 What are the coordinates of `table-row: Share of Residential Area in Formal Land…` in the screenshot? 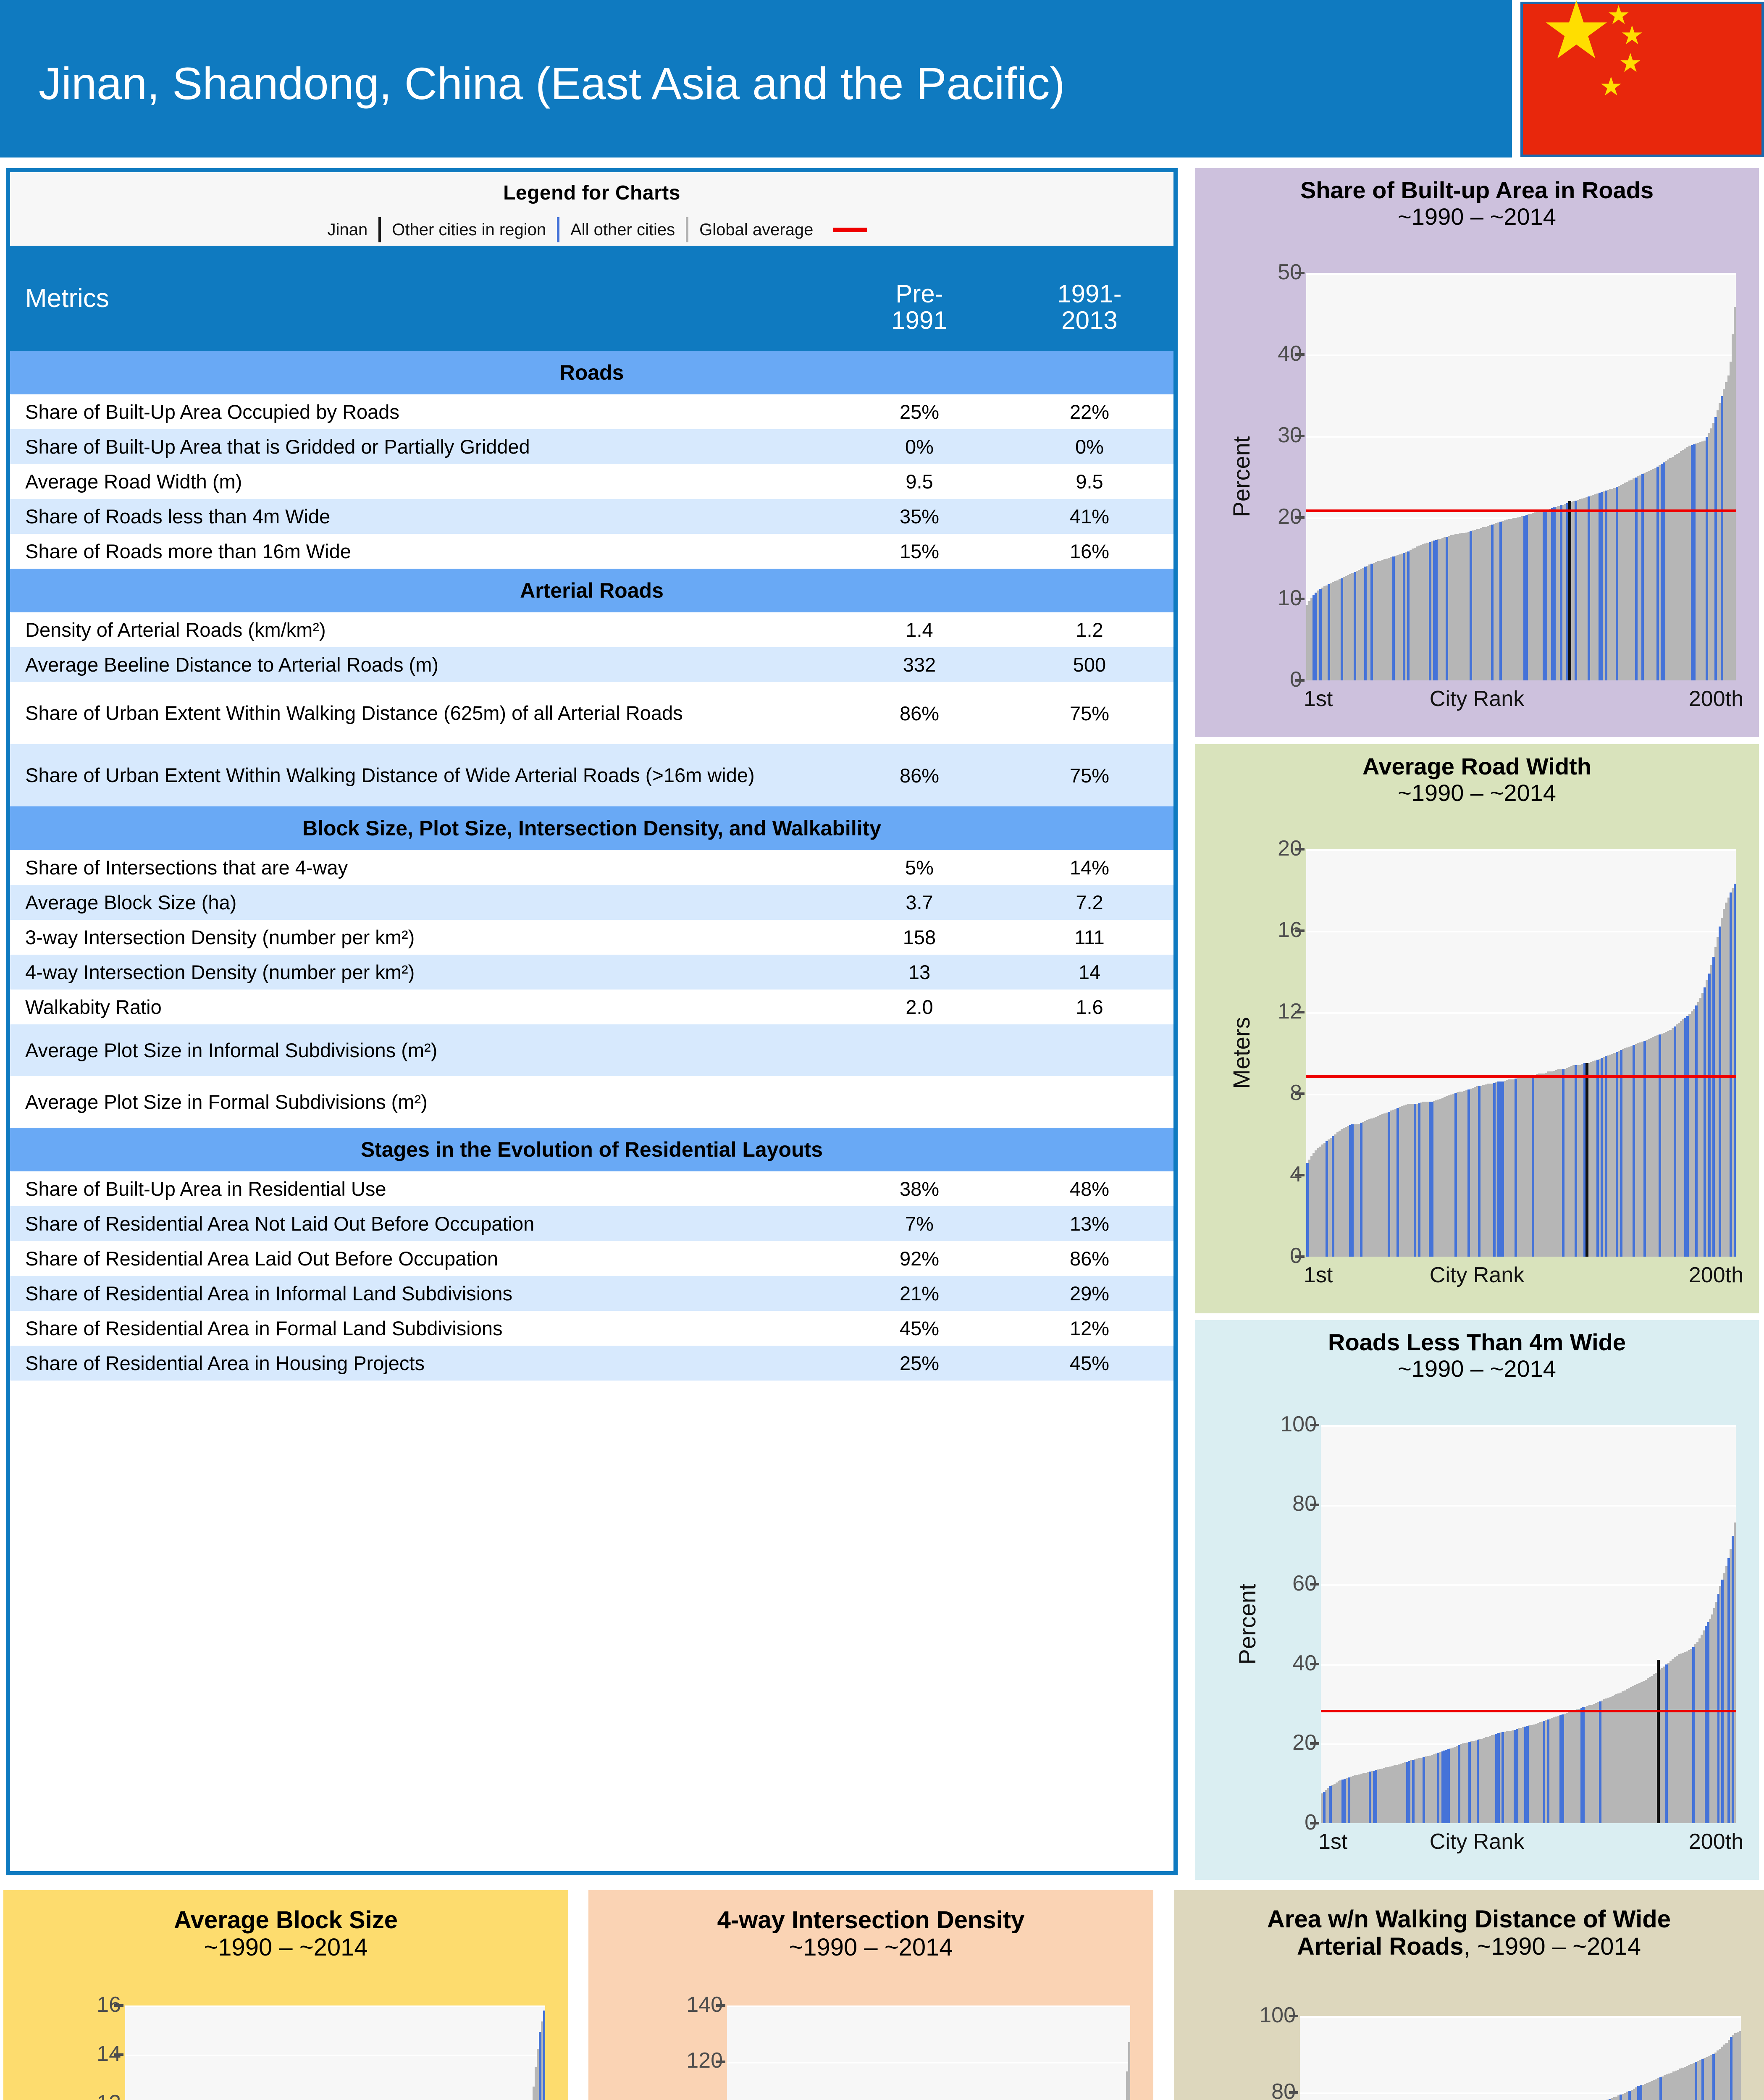 It's located at (591, 1328).